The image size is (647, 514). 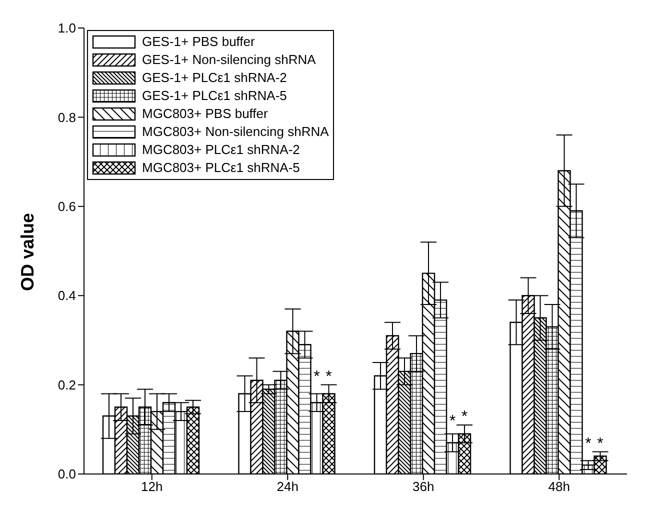 I want to click on legend-label: MGC803+ PLCε1 shRNA-2, so click(x=221, y=150).